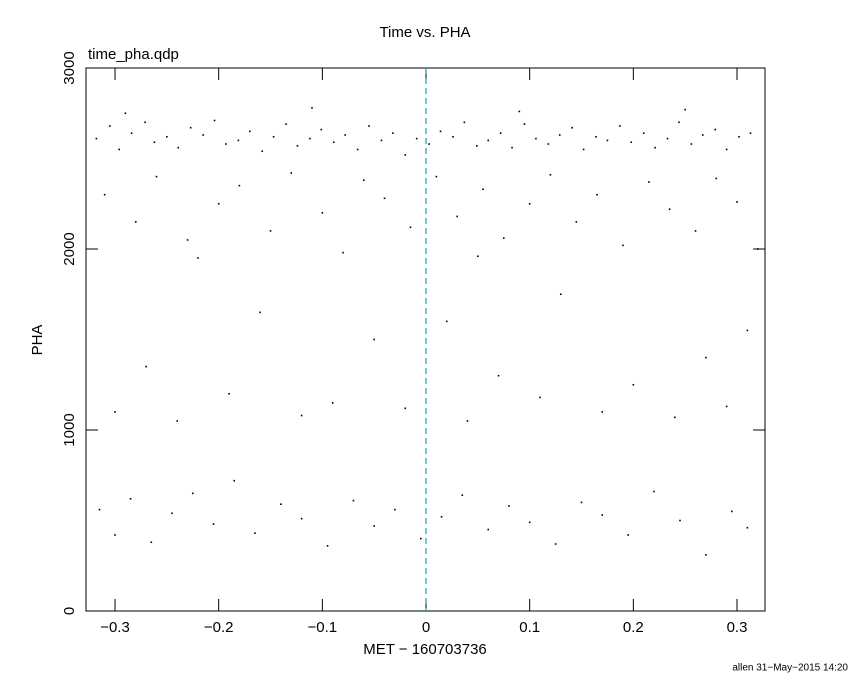 This screenshot has height=680, width=850. What do you see at coordinates (69, 248) in the screenshot?
I see `y-tick-label: 2000` at bounding box center [69, 248].